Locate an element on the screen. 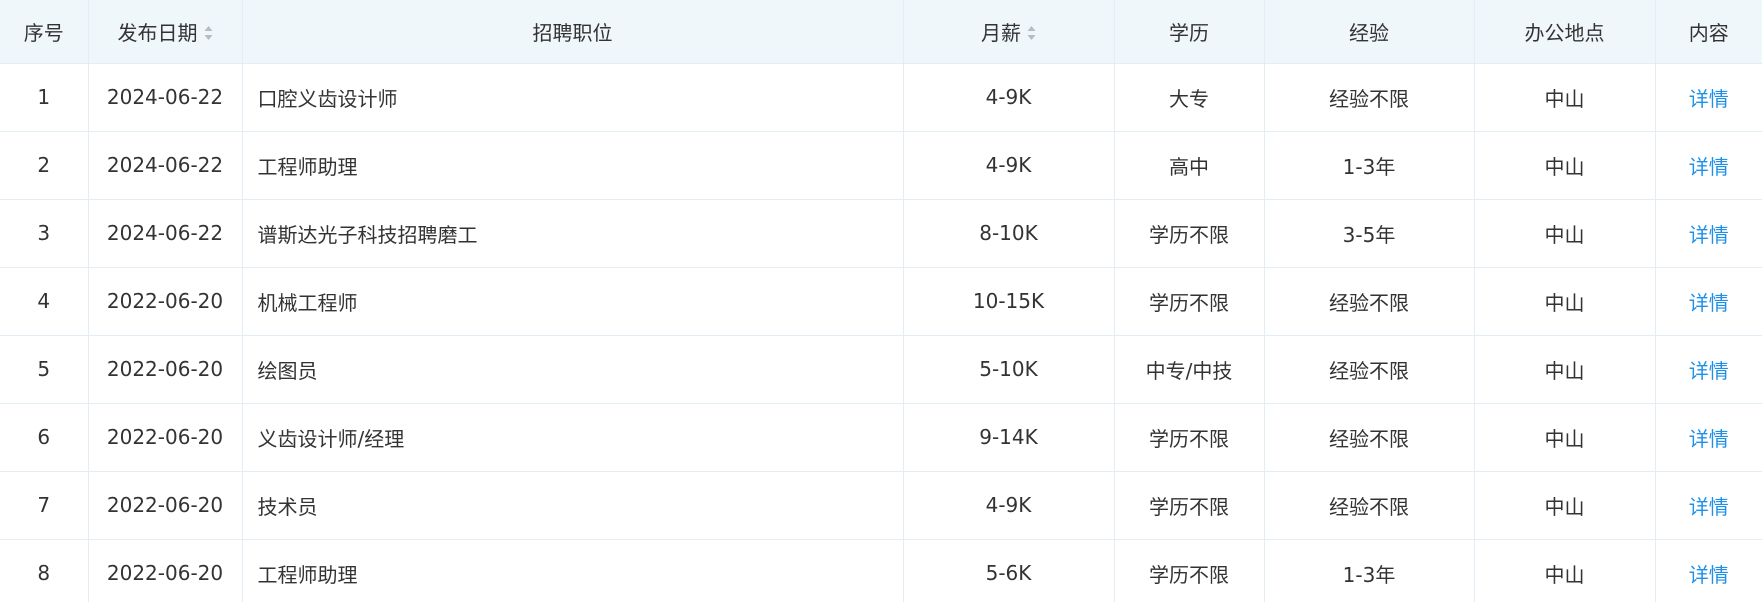 This screenshot has width=1762, height=602. column-header-label: 内容 is located at coordinates (1708, 32).